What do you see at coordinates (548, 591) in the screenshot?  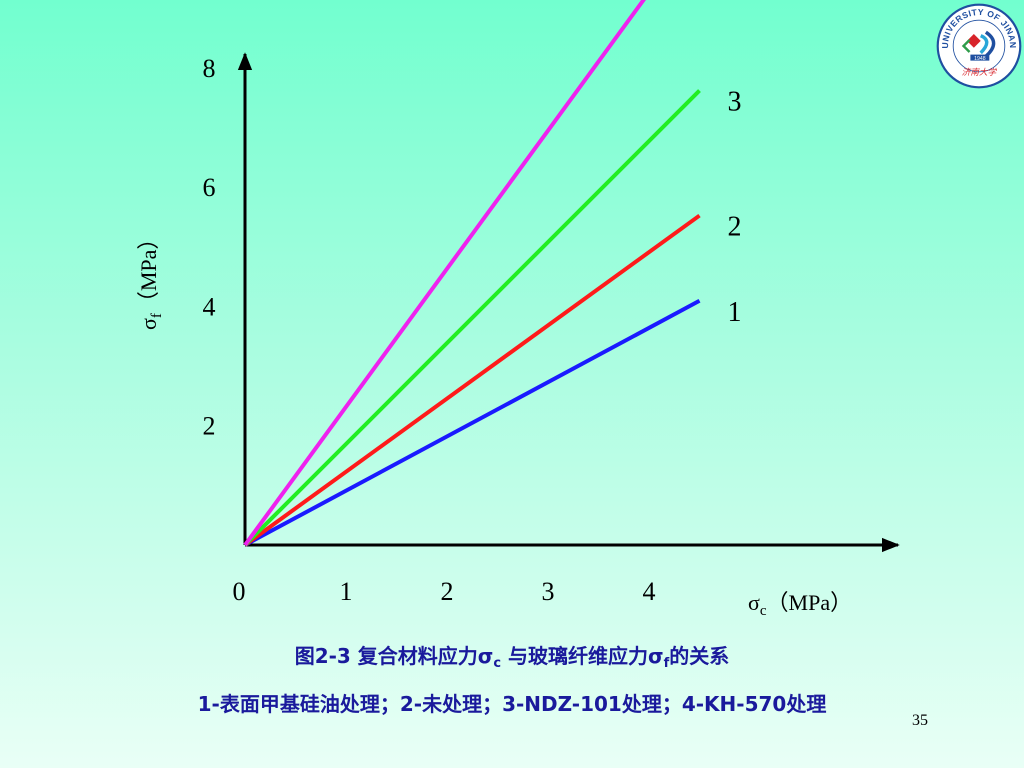 I see `x-tick-label-3: 3` at bounding box center [548, 591].